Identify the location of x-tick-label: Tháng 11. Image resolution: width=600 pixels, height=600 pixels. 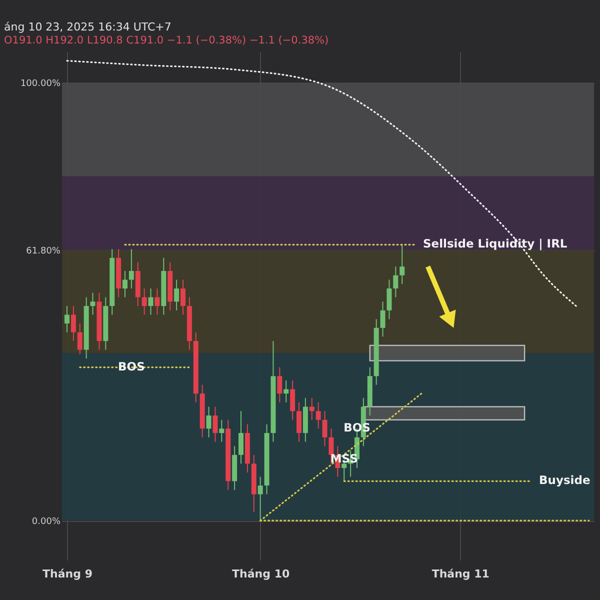
(461, 574).